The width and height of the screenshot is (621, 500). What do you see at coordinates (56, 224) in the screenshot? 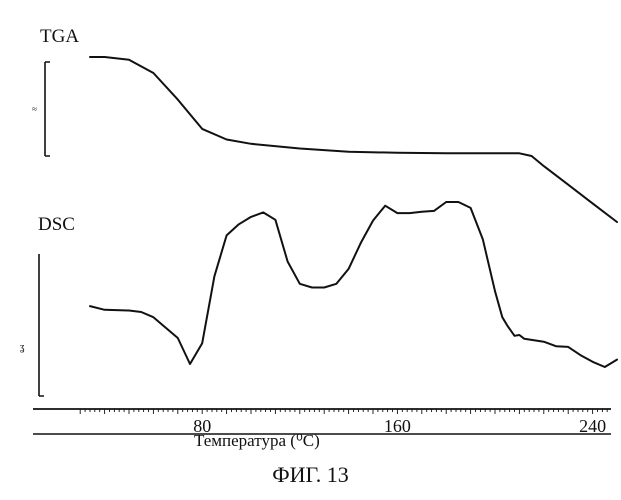
I see `dsc-label: DSC` at bounding box center [56, 224].